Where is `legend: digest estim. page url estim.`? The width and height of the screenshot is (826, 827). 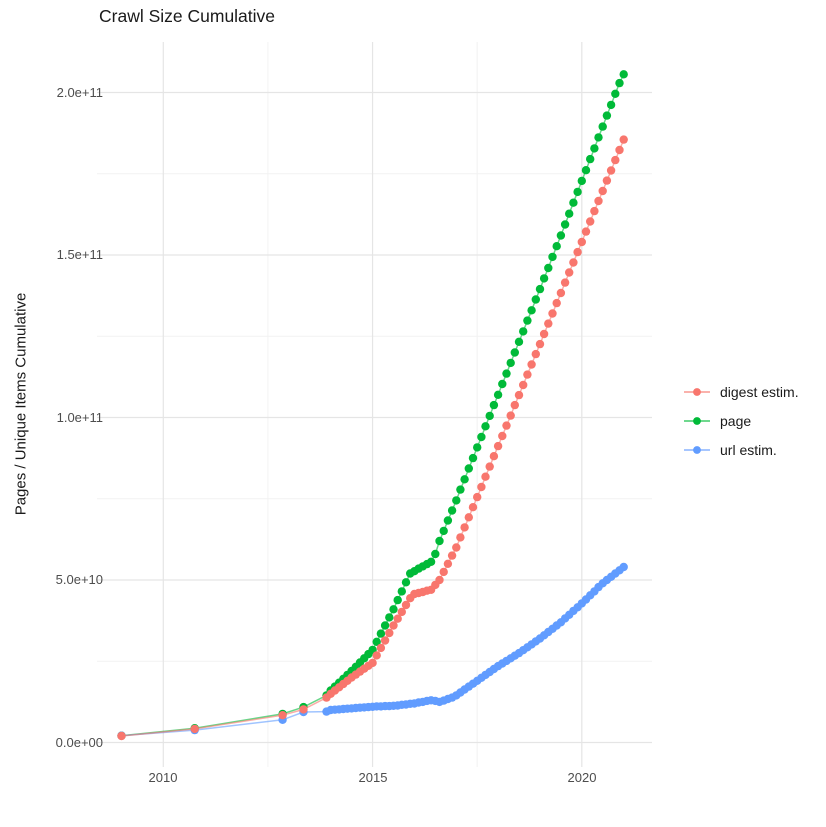 legend: digest estim. page url estim. is located at coordinates (740, 420).